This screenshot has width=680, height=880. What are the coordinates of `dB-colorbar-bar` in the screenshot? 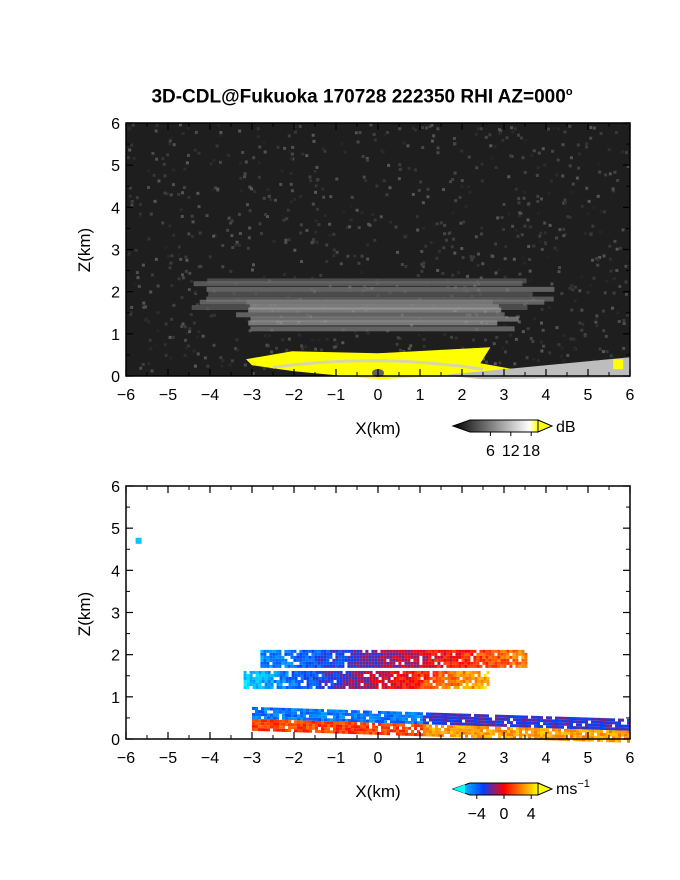 It's located at (495, 426).